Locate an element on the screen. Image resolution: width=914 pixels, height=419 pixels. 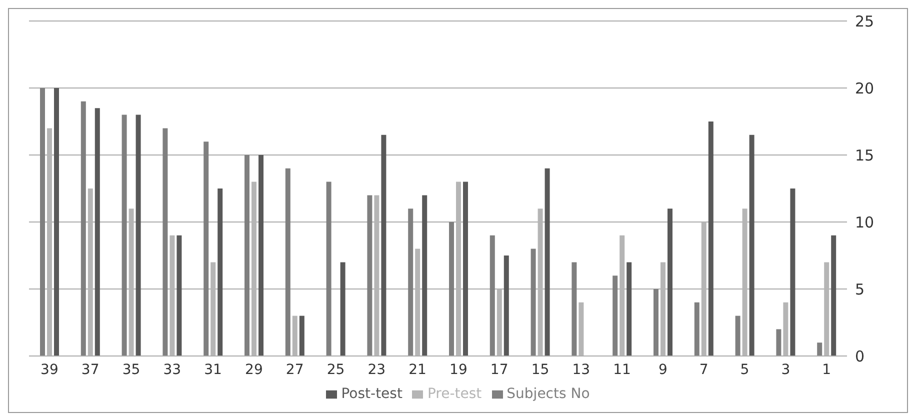
x-tick-label: 5 is located at coordinates (745, 370).